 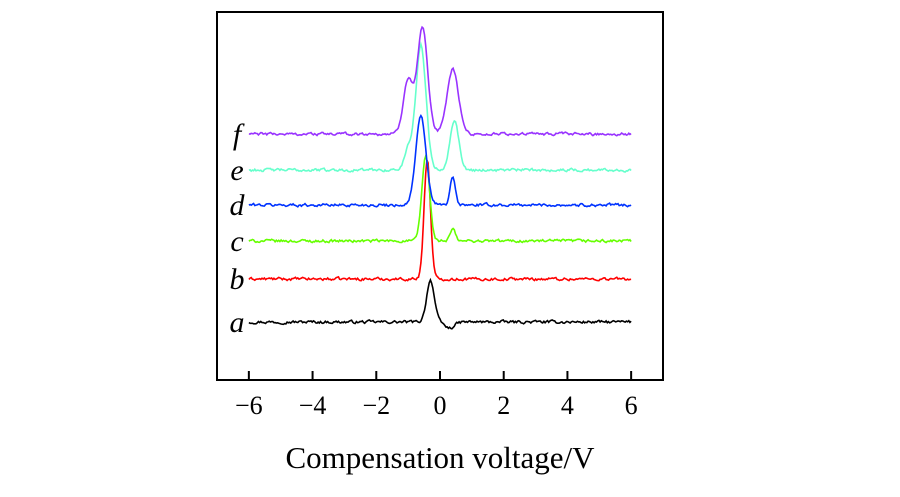 I want to click on series-label-d: d, so click(x=238, y=205).